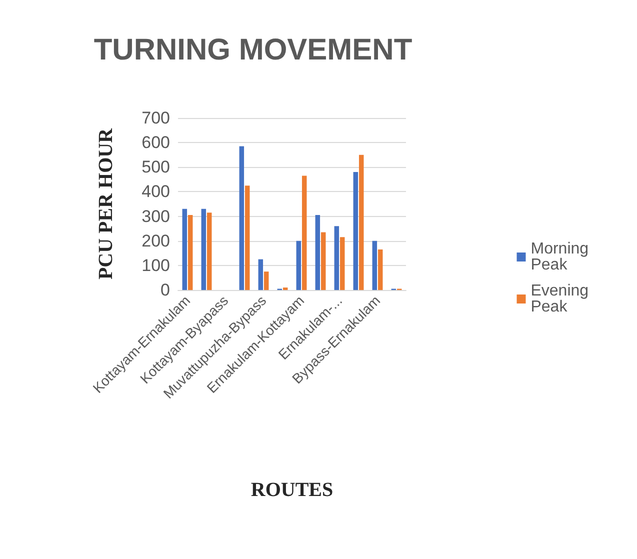  Describe the element at coordinates (561, 257) in the screenshot. I see `legend-label: Morning Peak` at that location.